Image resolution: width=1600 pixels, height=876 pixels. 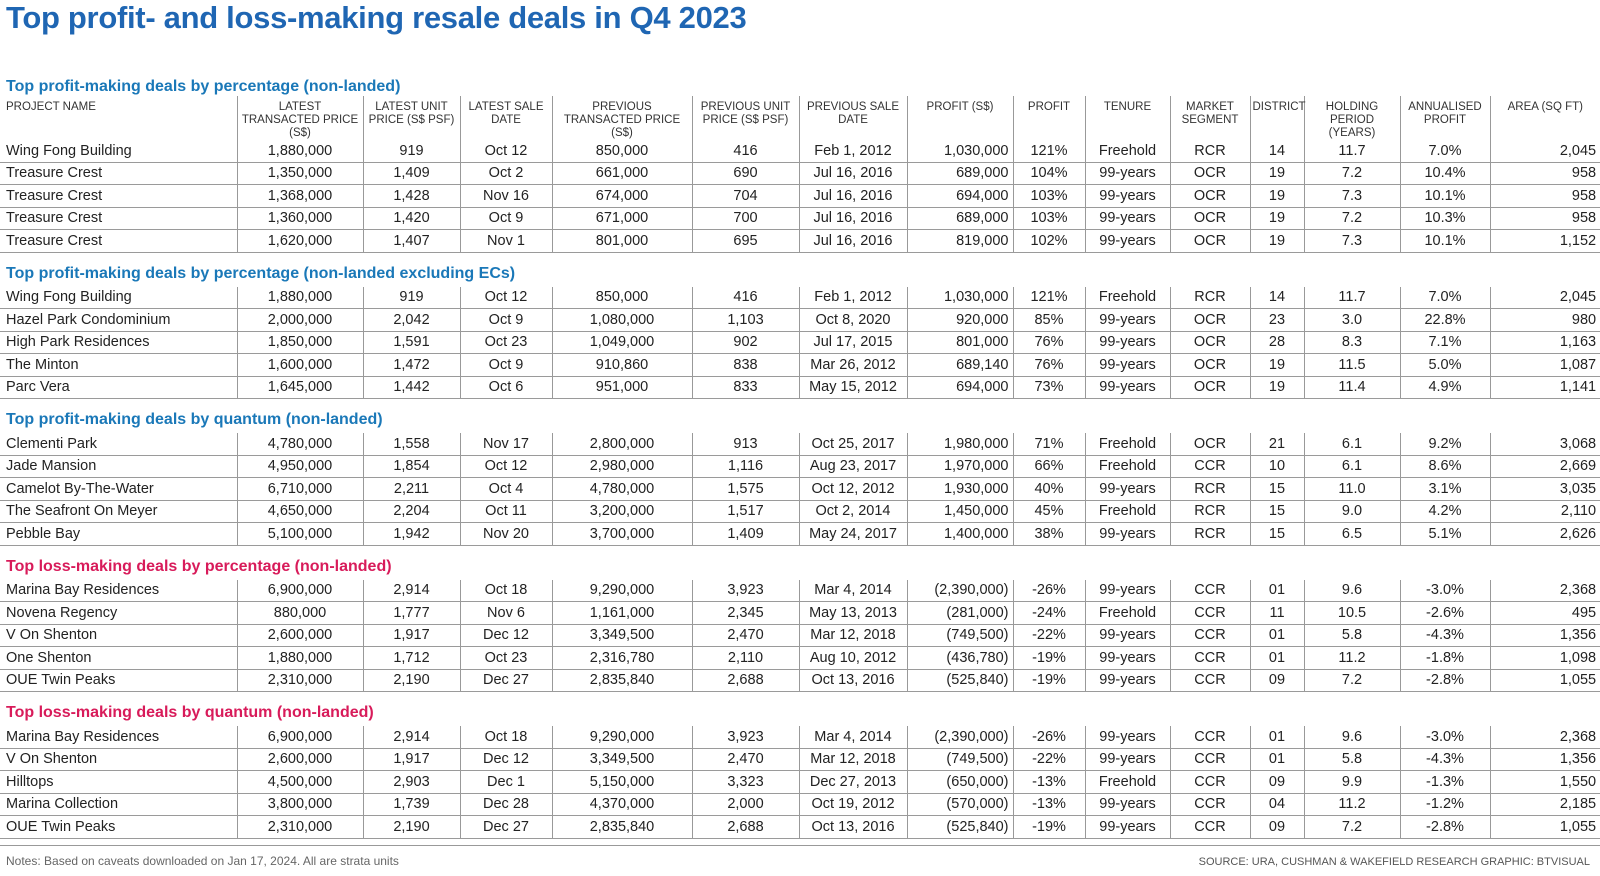 I want to click on table-cell: 2,688, so click(x=745, y=827).